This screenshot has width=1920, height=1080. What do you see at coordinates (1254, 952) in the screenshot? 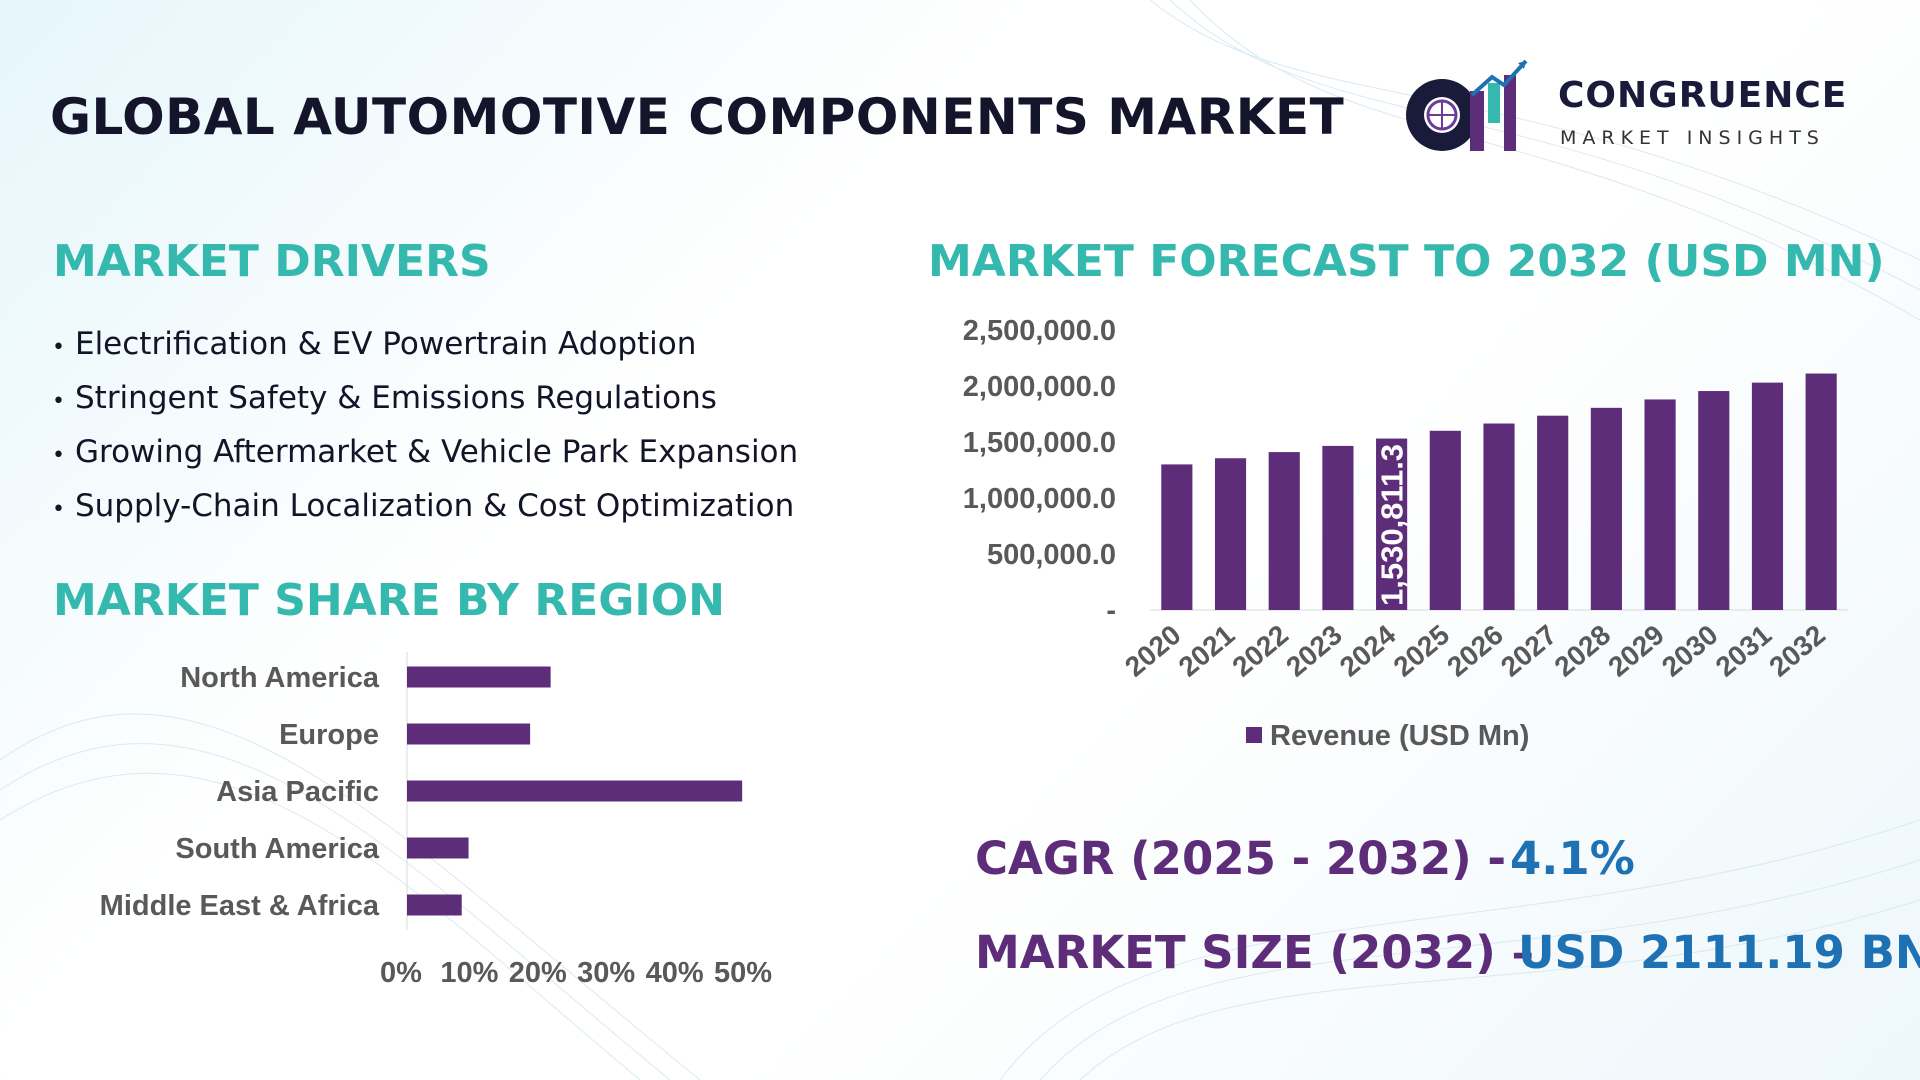
I see `market-size-label: MARKET SIZE (2032) –` at bounding box center [1254, 952].